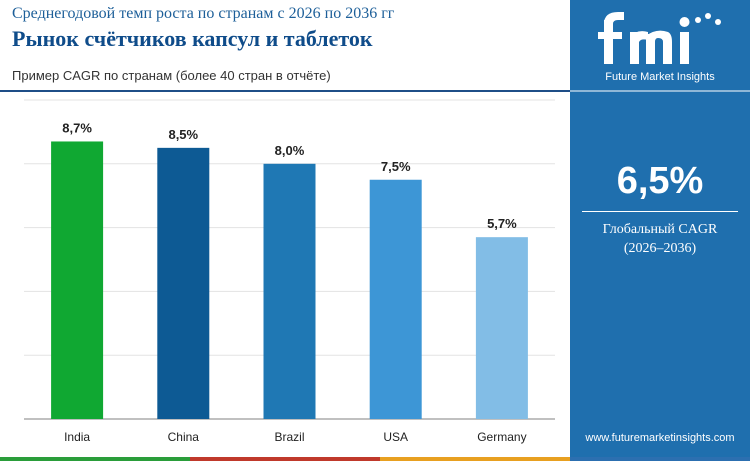 The width and height of the screenshot is (750, 461). I want to click on header-divider, so click(285, 91).